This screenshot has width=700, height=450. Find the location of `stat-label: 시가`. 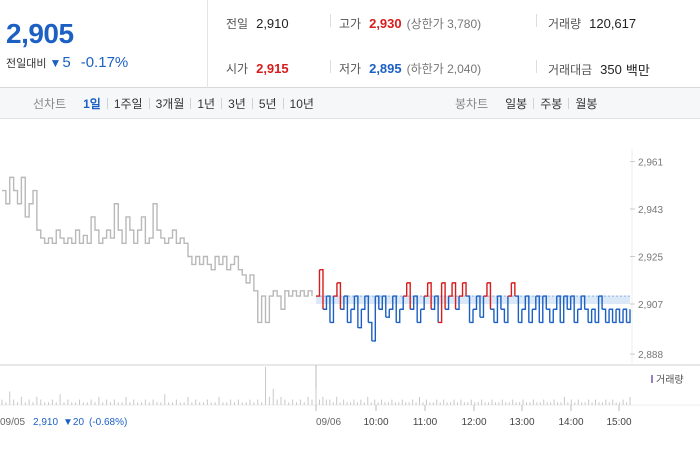

stat-label: 시가 is located at coordinates (237, 69).